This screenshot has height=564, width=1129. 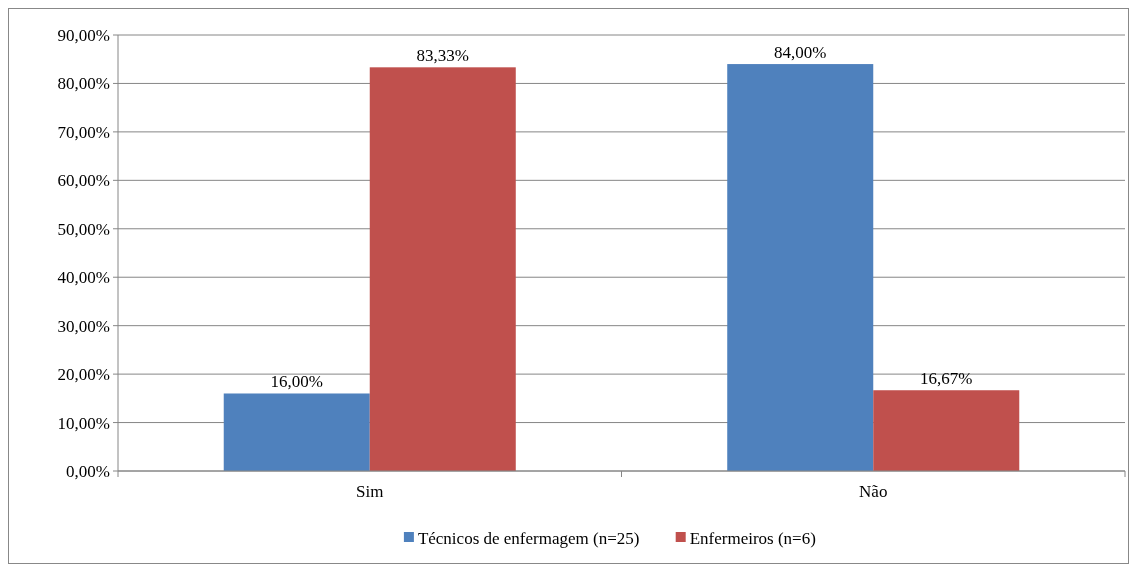 I want to click on y-tick-label: 50,00%, so click(x=83, y=229).